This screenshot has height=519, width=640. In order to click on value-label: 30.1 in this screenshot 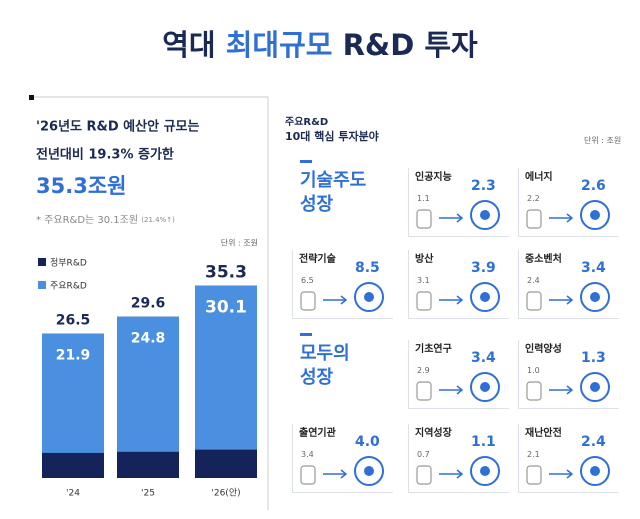, I will do `click(226, 308)`.